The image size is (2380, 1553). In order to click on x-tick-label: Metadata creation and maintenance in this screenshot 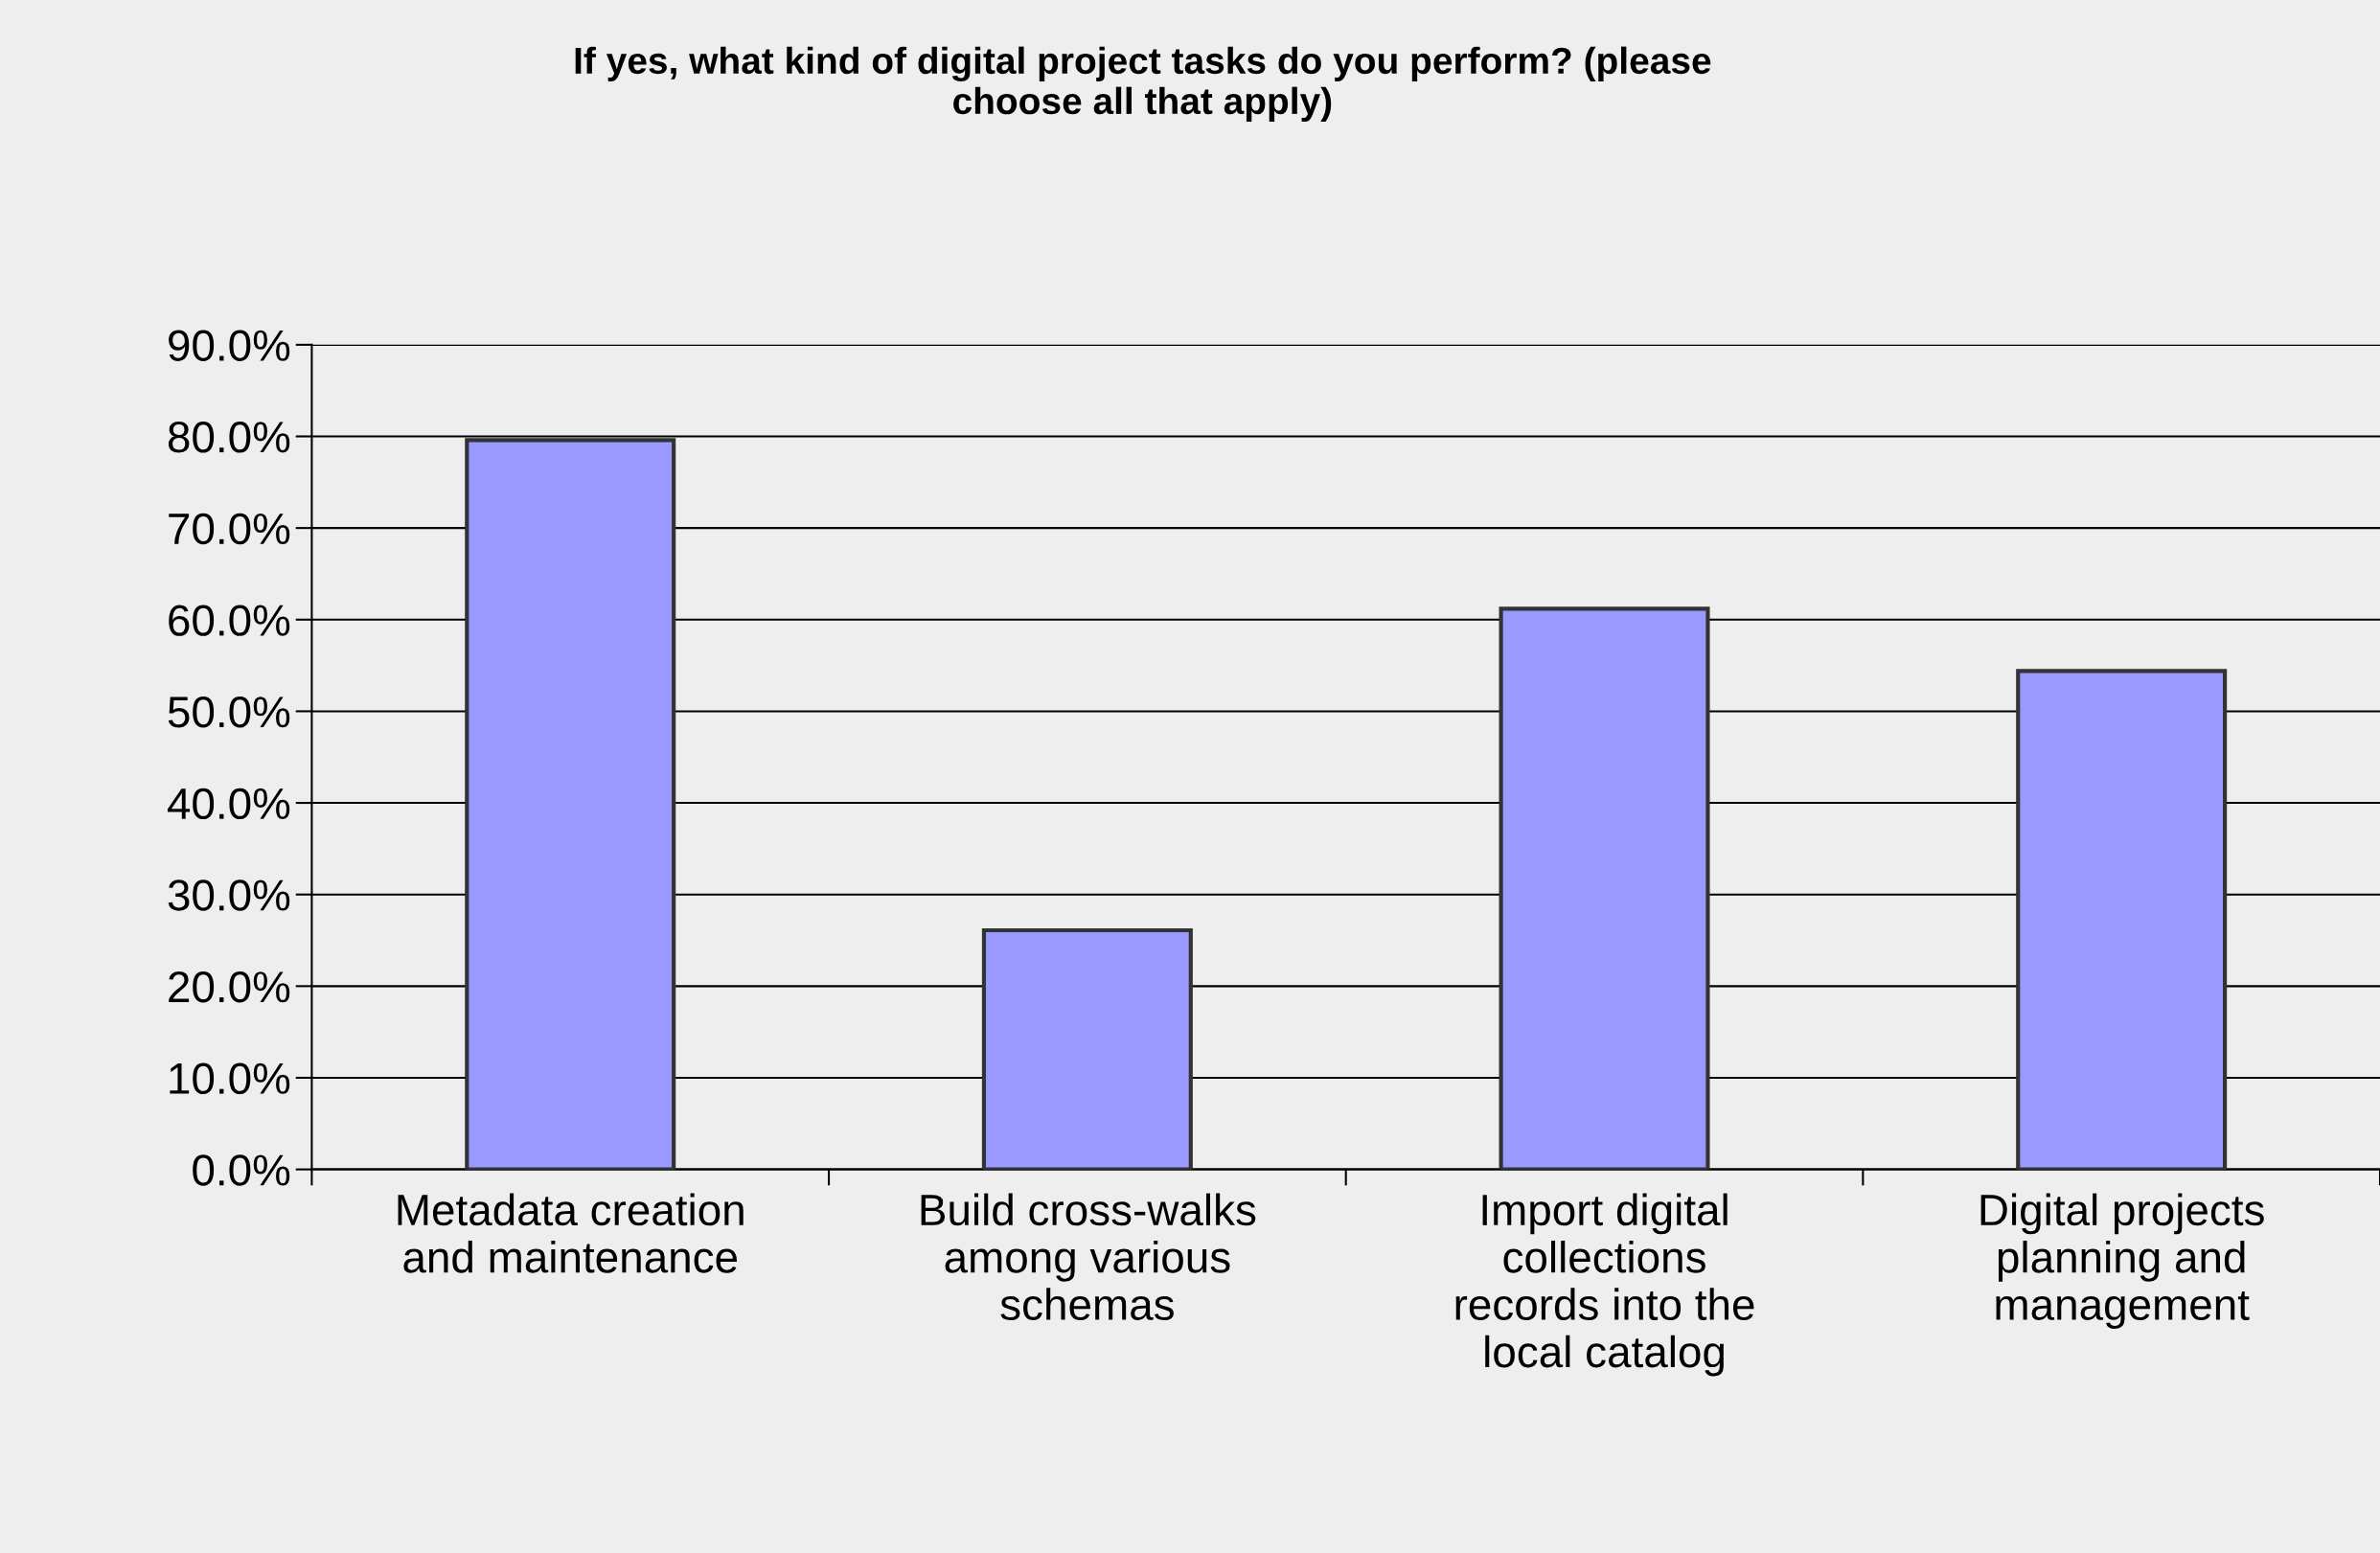, I will do `click(571, 1233)`.